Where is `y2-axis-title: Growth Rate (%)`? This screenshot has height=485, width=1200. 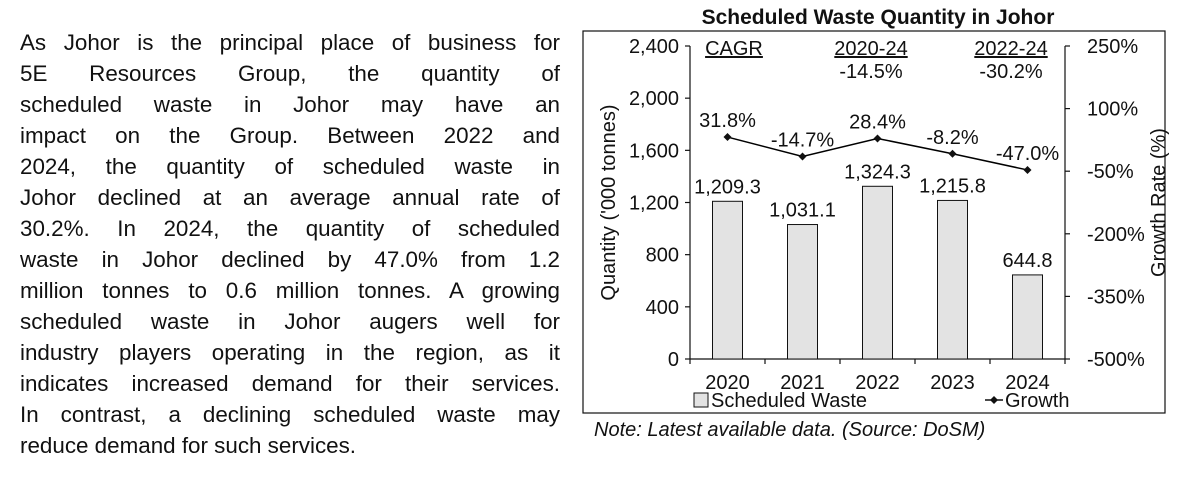 y2-axis-title: Growth Rate (%) is located at coordinates (1159, 202).